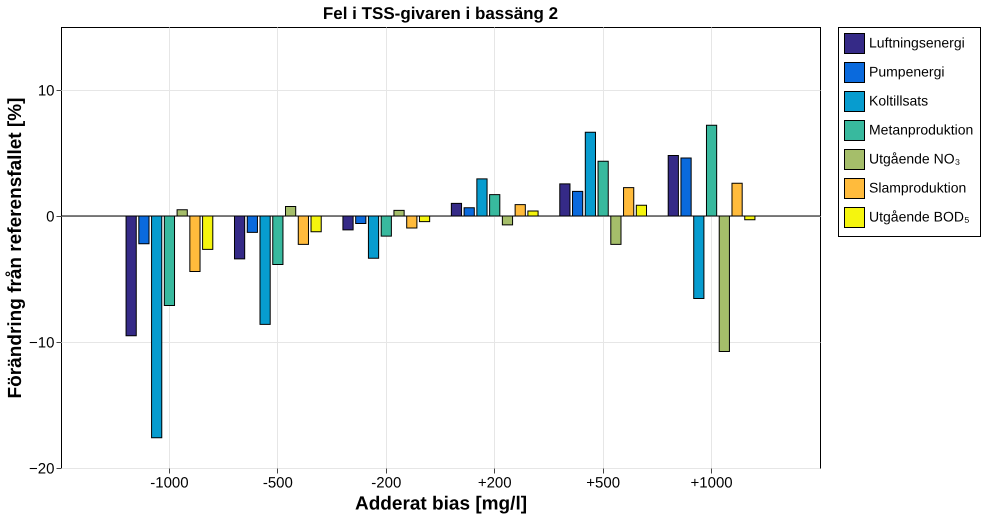  Describe the element at coordinates (441, 504) in the screenshot. I see `x-axis-title: Adderat bias [mg/l]` at that location.